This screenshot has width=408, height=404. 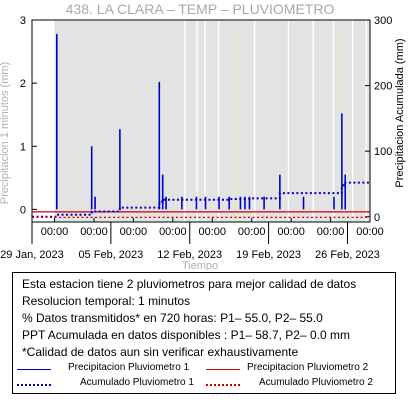 What do you see at coordinates (23, 210) in the screenshot?
I see `left-tick-label-0: 0` at bounding box center [23, 210].